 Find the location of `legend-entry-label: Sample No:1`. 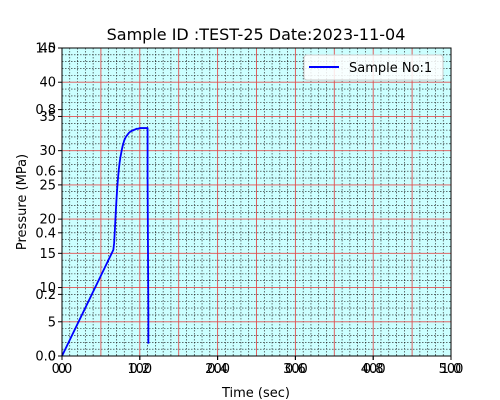

legend-entry-label: Sample No:1 is located at coordinates (390, 68).